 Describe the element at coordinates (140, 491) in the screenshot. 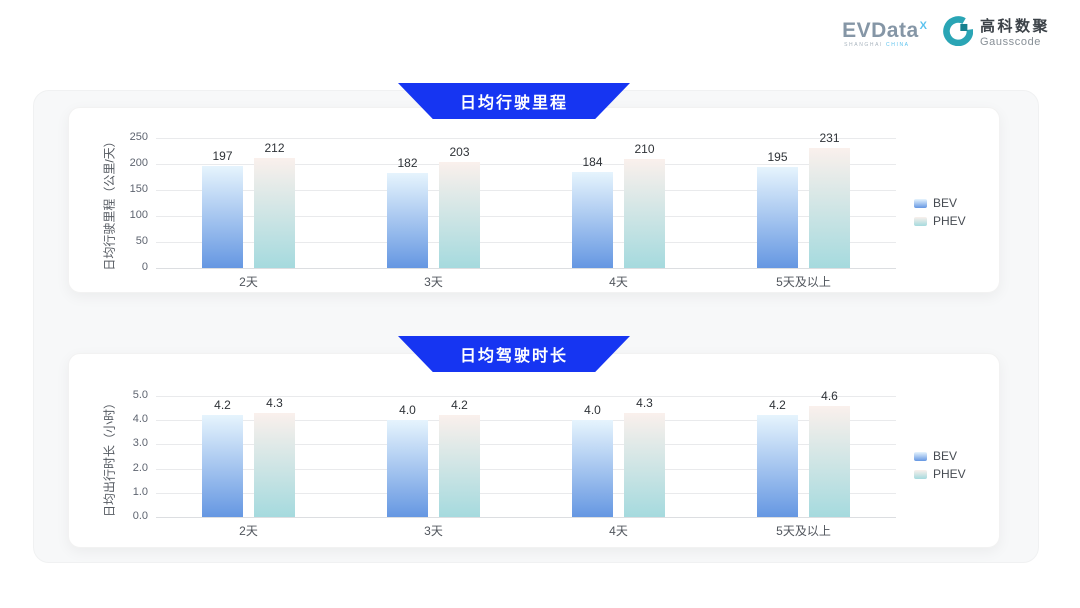

I see `y-tick-label: 1.0` at that location.